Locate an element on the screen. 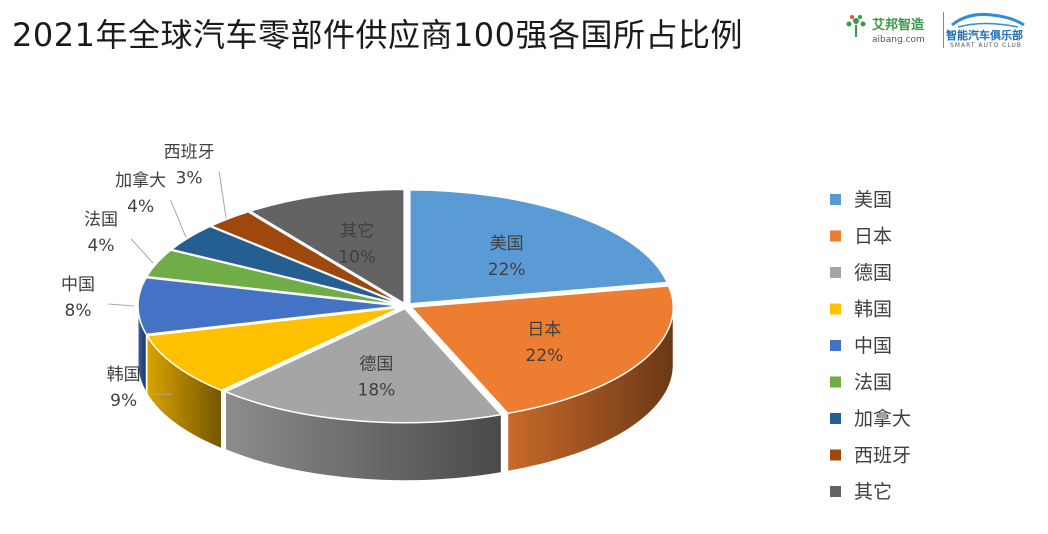 This screenshot has height=534, width=1048. brand-name: 艾邦智造 is located at coordinates (898, 25).